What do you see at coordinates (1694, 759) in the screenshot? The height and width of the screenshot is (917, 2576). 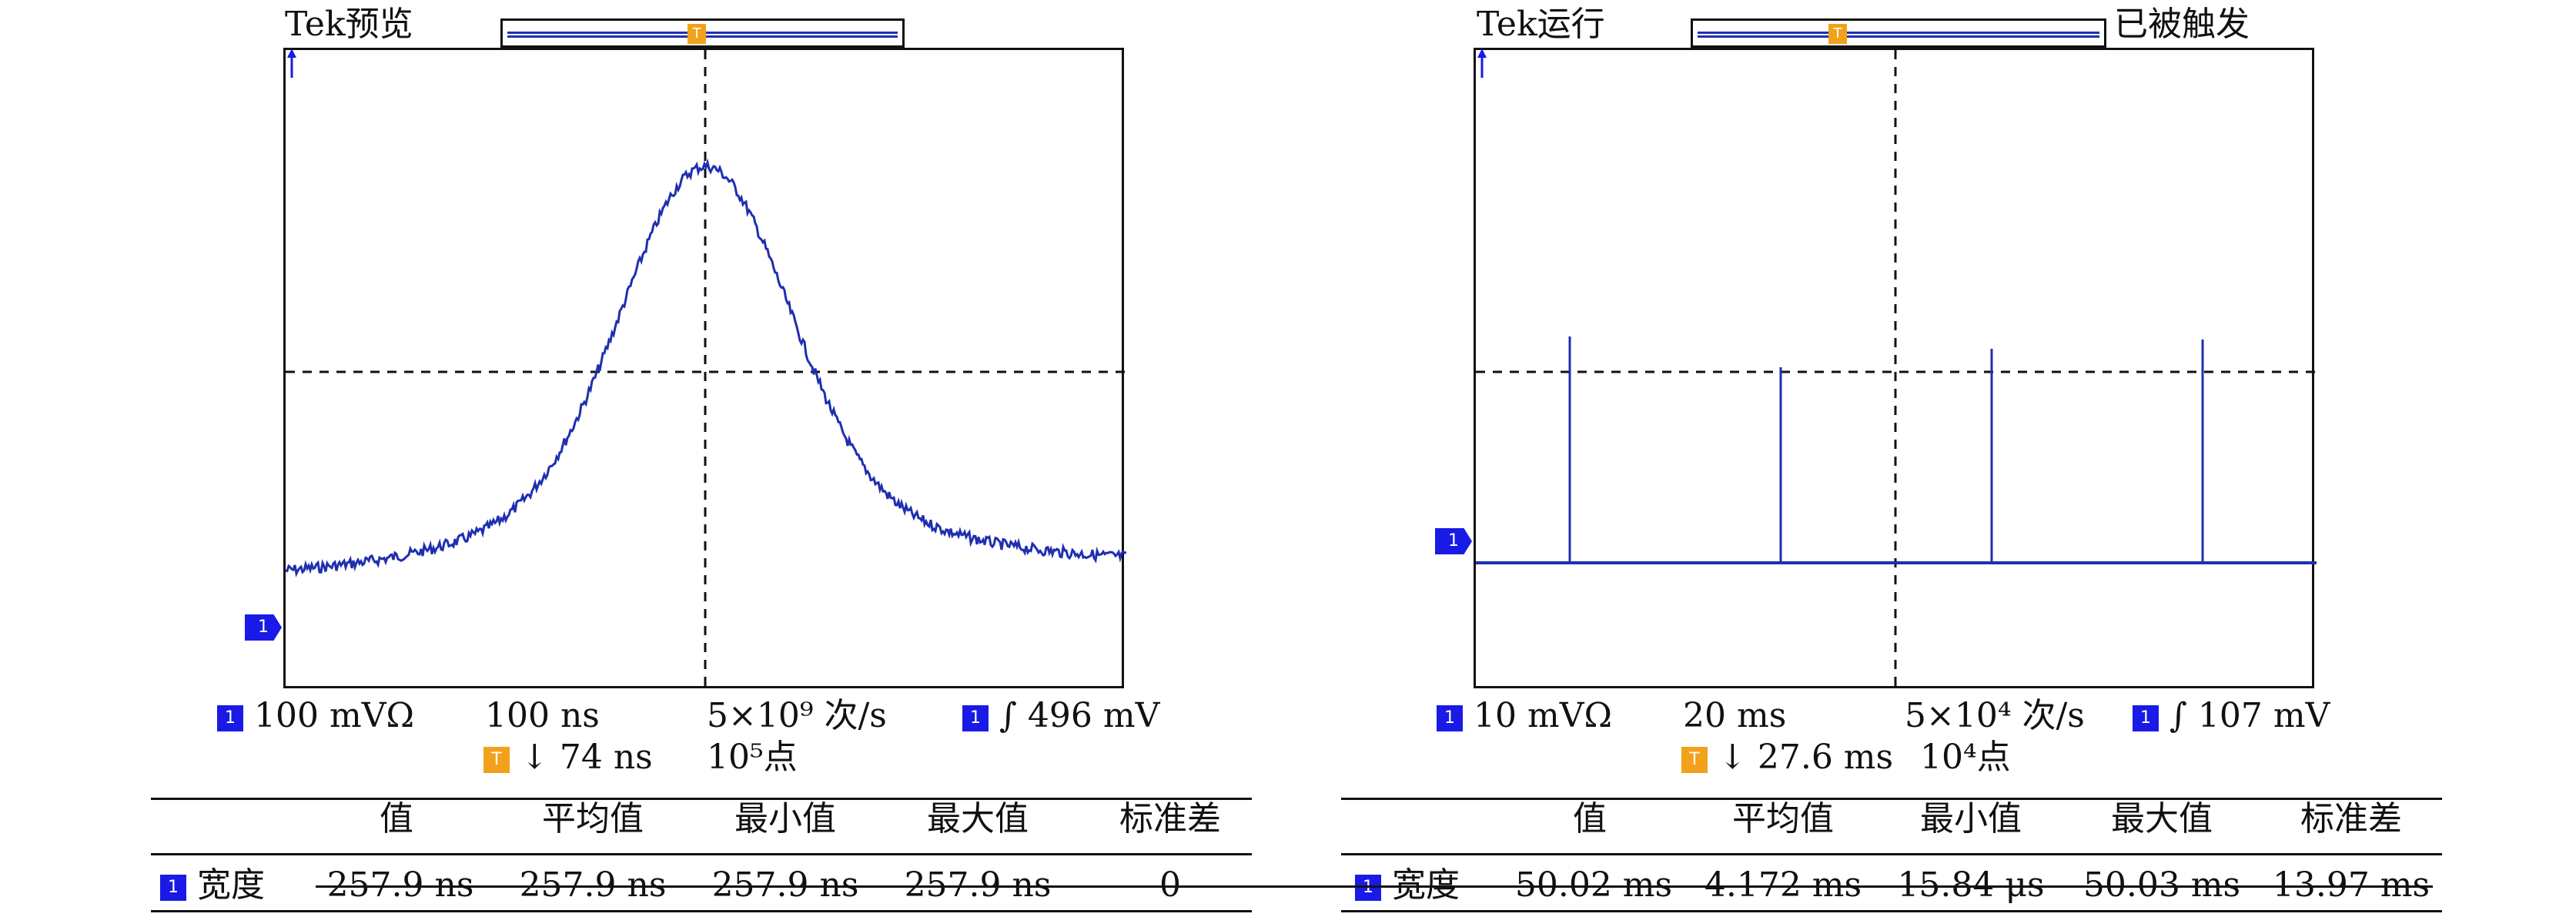 I see `right-trigger-chip: T` at bounding box center [1694, 759].